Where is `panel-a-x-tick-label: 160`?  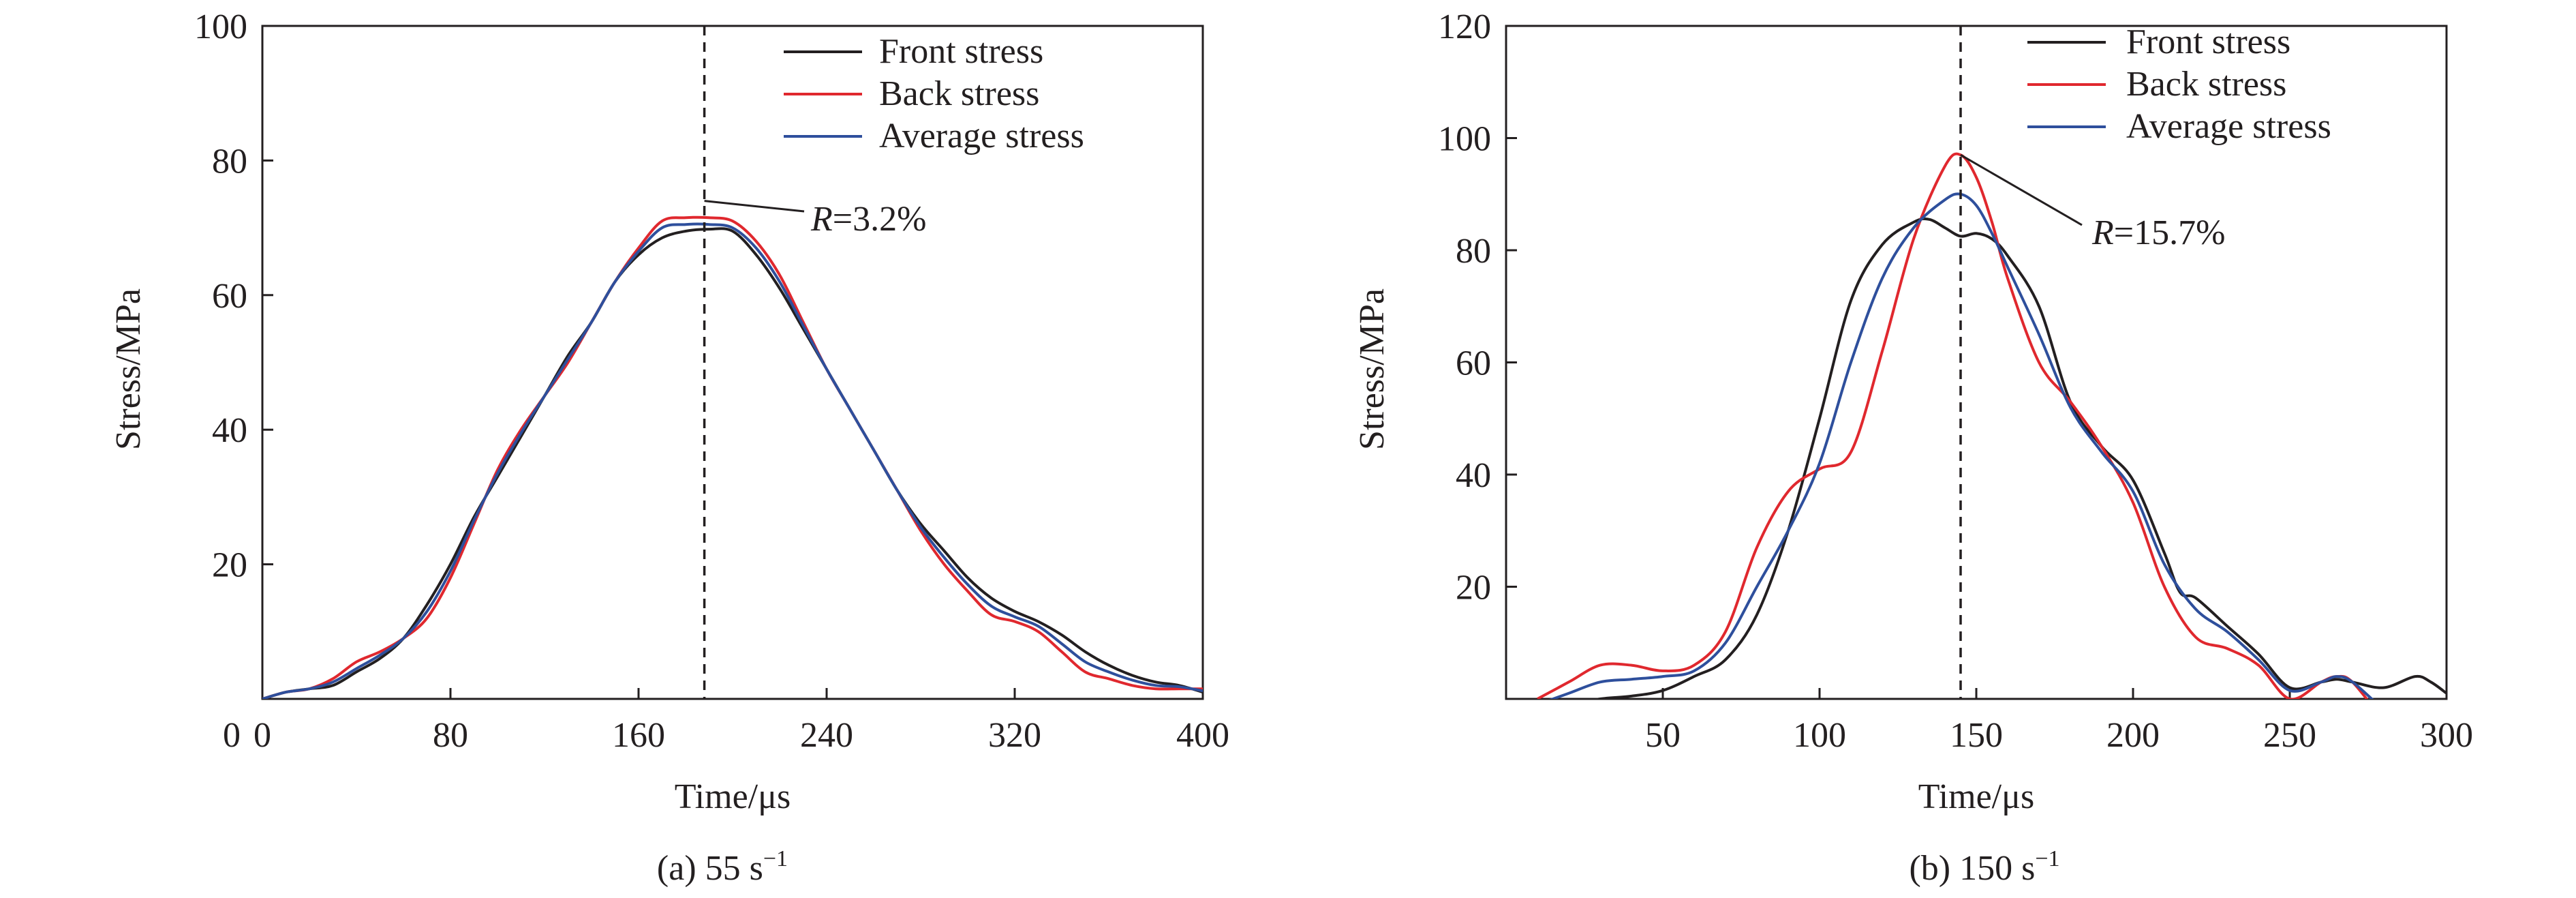 panel-a-x-tick-label: 160 is located at coordinates (638, 735).